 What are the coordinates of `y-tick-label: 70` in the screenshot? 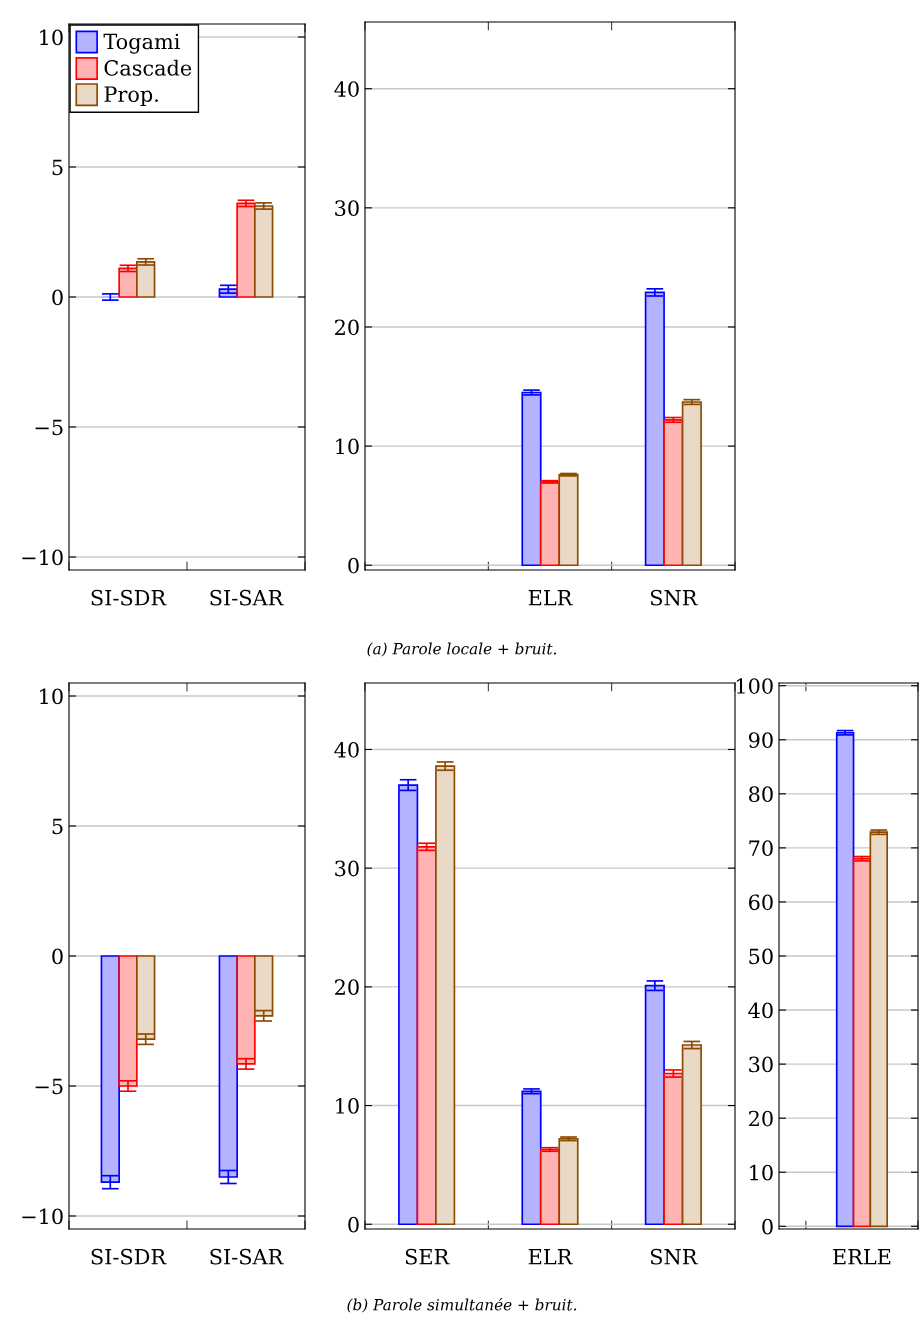 It's located at (761, 848).